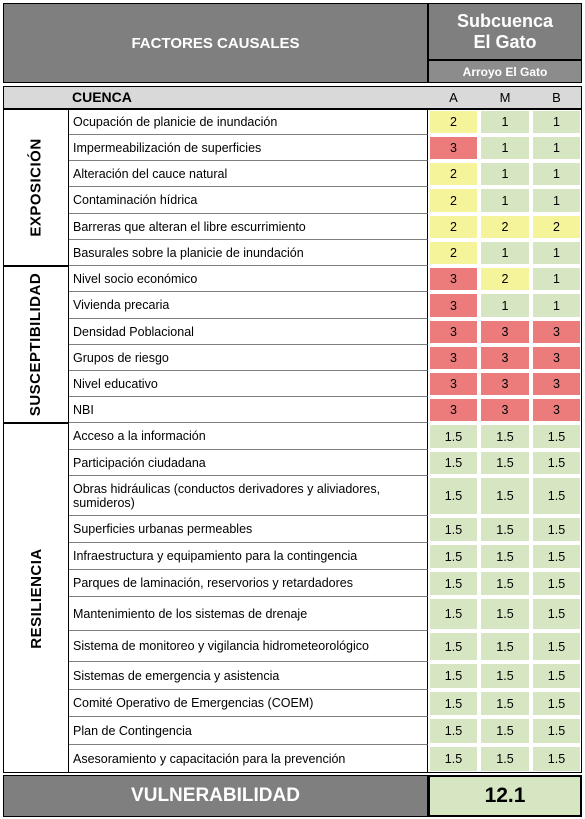 Image resolution: width=585 pixels, height=819 pixels. Describe the element at coordinates (556, 227) in the screenshot. I see `value-cell-b: 2` at that location.